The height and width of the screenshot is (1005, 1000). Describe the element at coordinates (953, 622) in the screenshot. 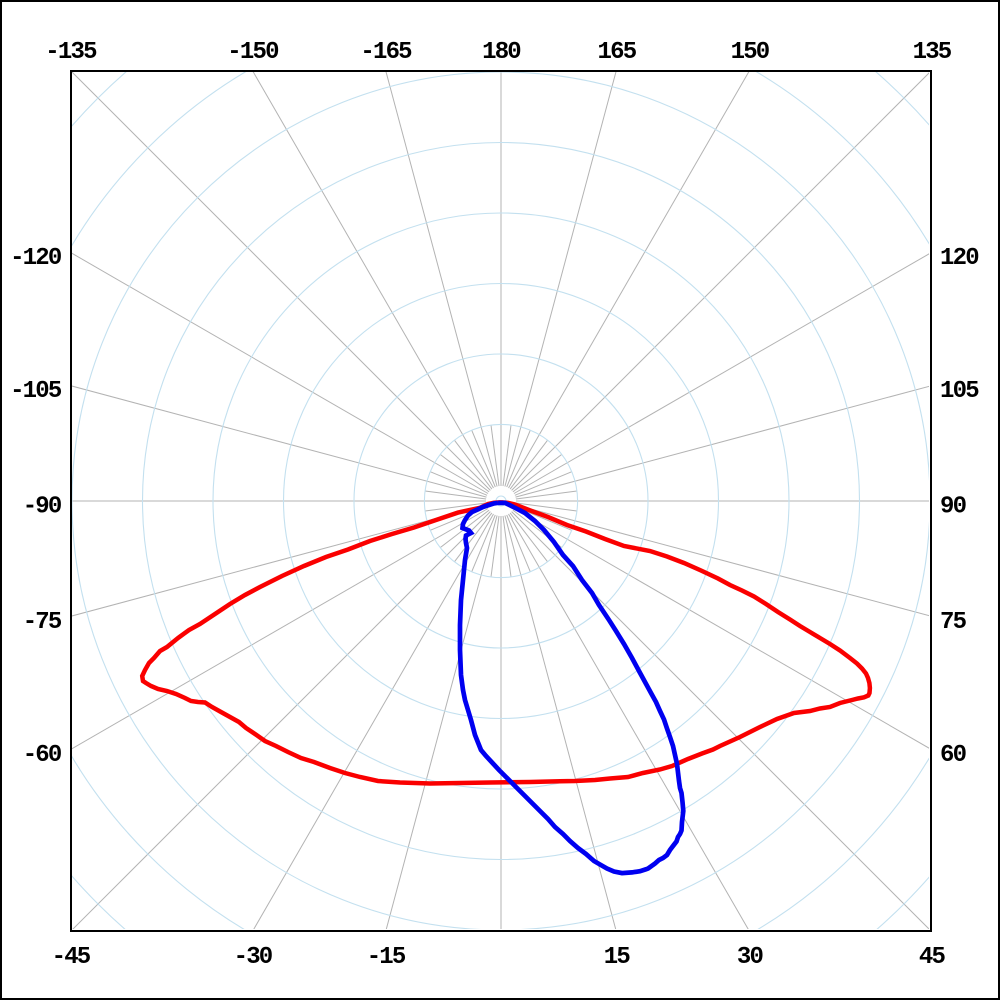

I see `svg-text: 75` at that location.